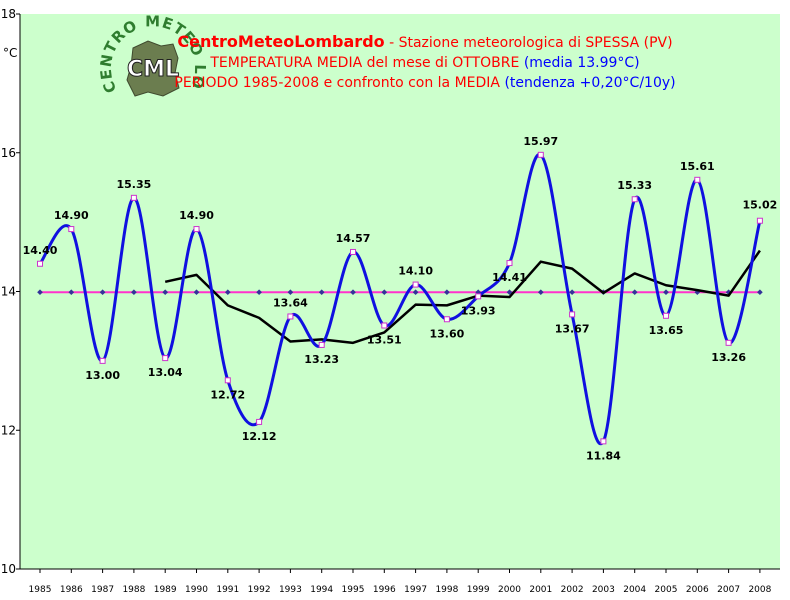 The image size is (790, 600). Describe the element at coordinates (290, 302) in the screenshot. I see `data-label: 13.64` at that location.